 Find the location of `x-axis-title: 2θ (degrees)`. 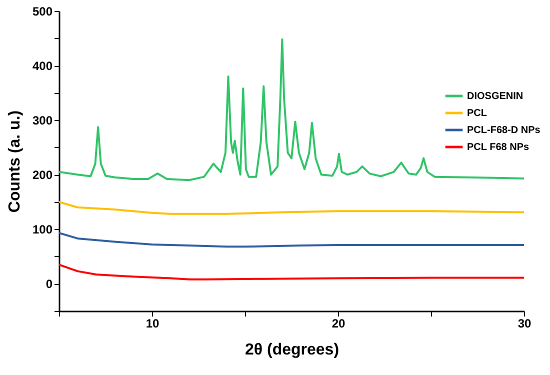

x-axis-title: 2θ (degrees) is located at coordinates (292, 350).